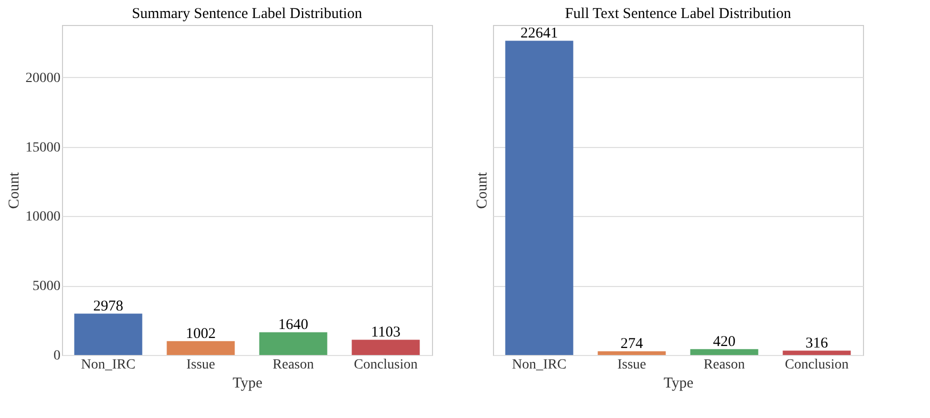 This screenshot has width=930, height=418. What do you see at coordinates (46, 286) in the screenshot?
I see `y-tick-label: 5000` at bounding box center [46, 286].